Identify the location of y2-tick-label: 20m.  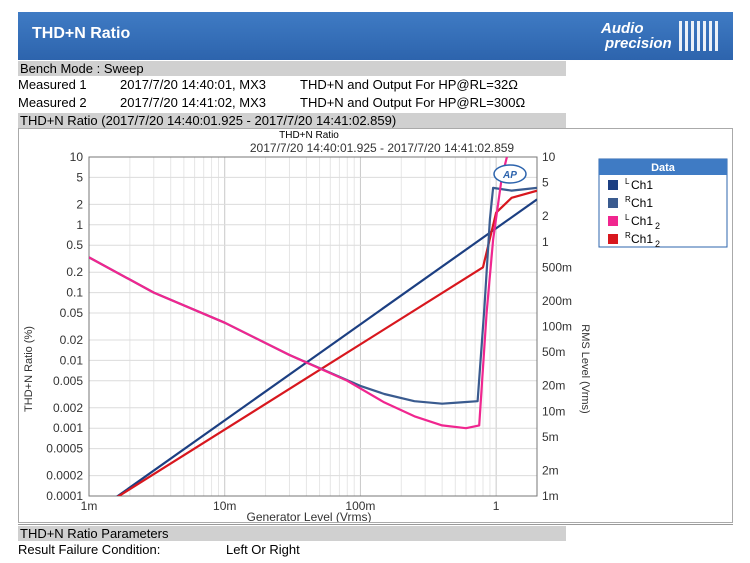
(553, 386).